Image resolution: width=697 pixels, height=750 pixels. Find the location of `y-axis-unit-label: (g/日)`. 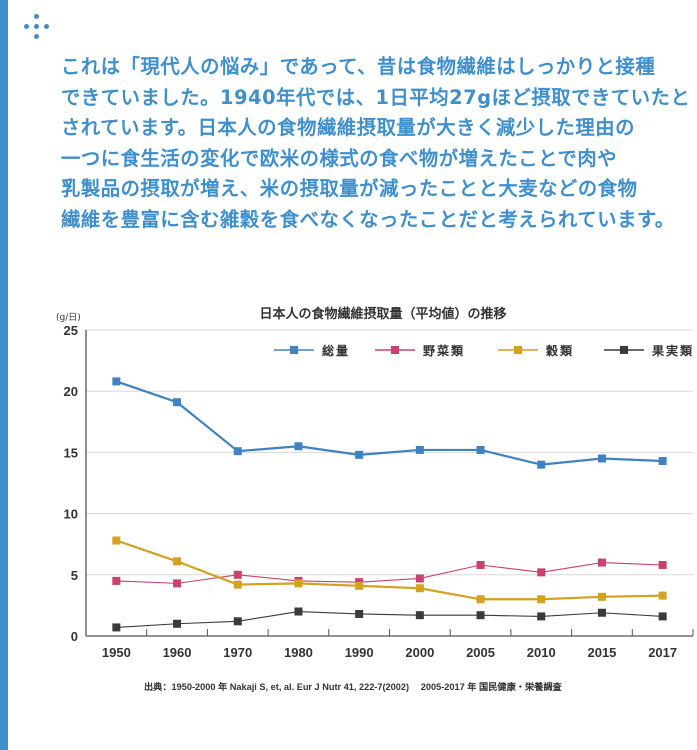

y-axis-unit-label: (g/日) is located at coordinates (68, 317).